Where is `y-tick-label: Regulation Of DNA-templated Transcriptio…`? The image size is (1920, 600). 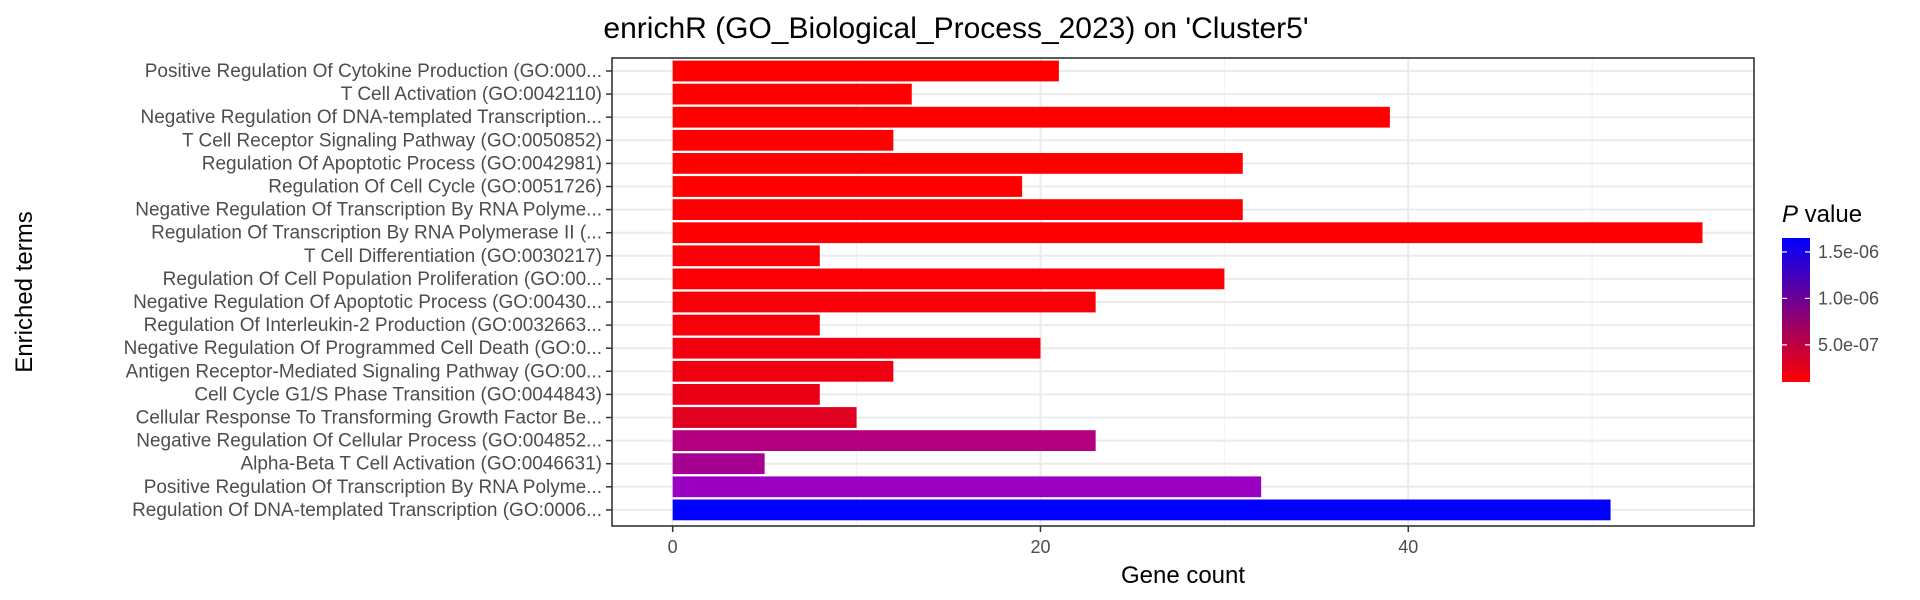 y-tick-label: Regulation Of DNA-templated Transcriptio… is located at coordinates (367, 510).